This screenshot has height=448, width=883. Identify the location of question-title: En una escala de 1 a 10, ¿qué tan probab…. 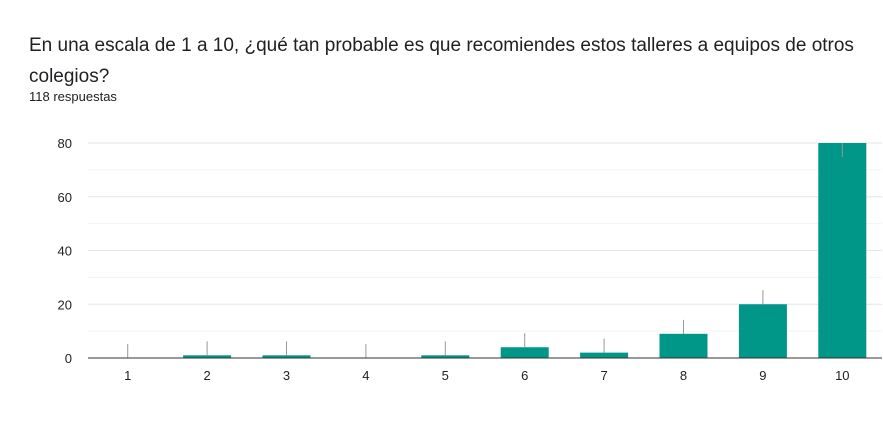
(441, 61).